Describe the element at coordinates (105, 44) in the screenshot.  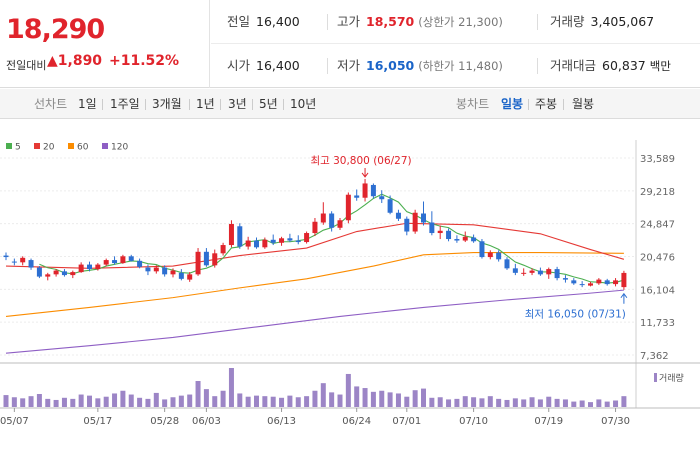
I see `price-box: 18,290 전일대비 ▲1,890 +11.52%` at that location.